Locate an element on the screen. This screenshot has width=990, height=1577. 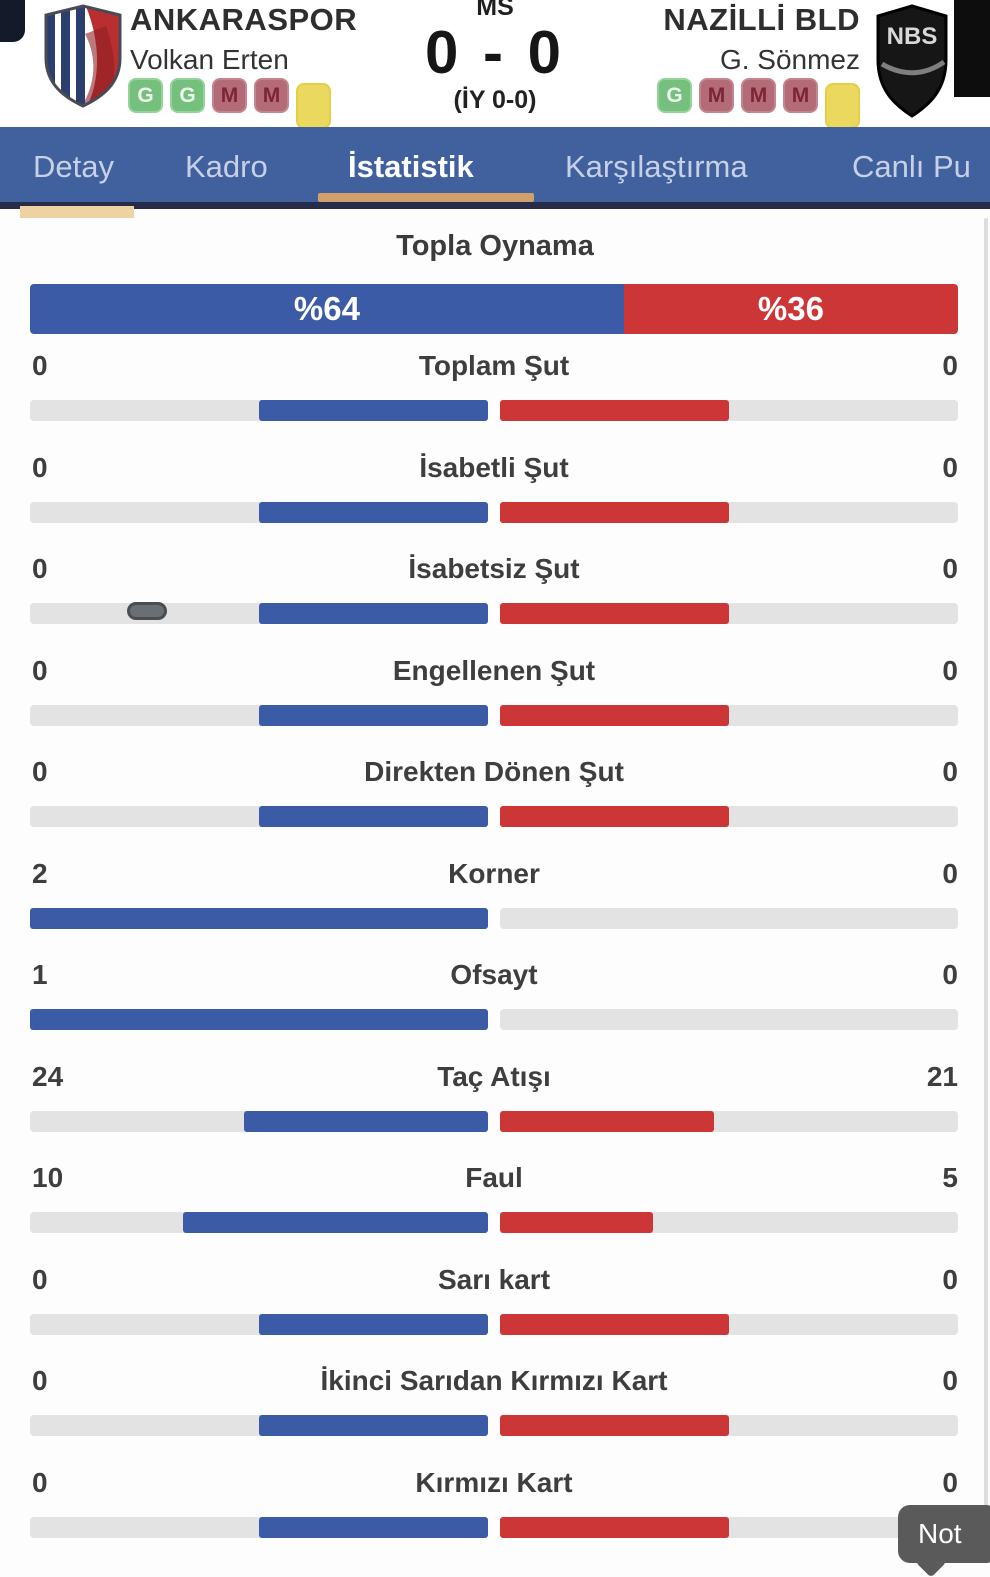
home-team-name: ANKARASPOR is located at coordinates (244, 19).